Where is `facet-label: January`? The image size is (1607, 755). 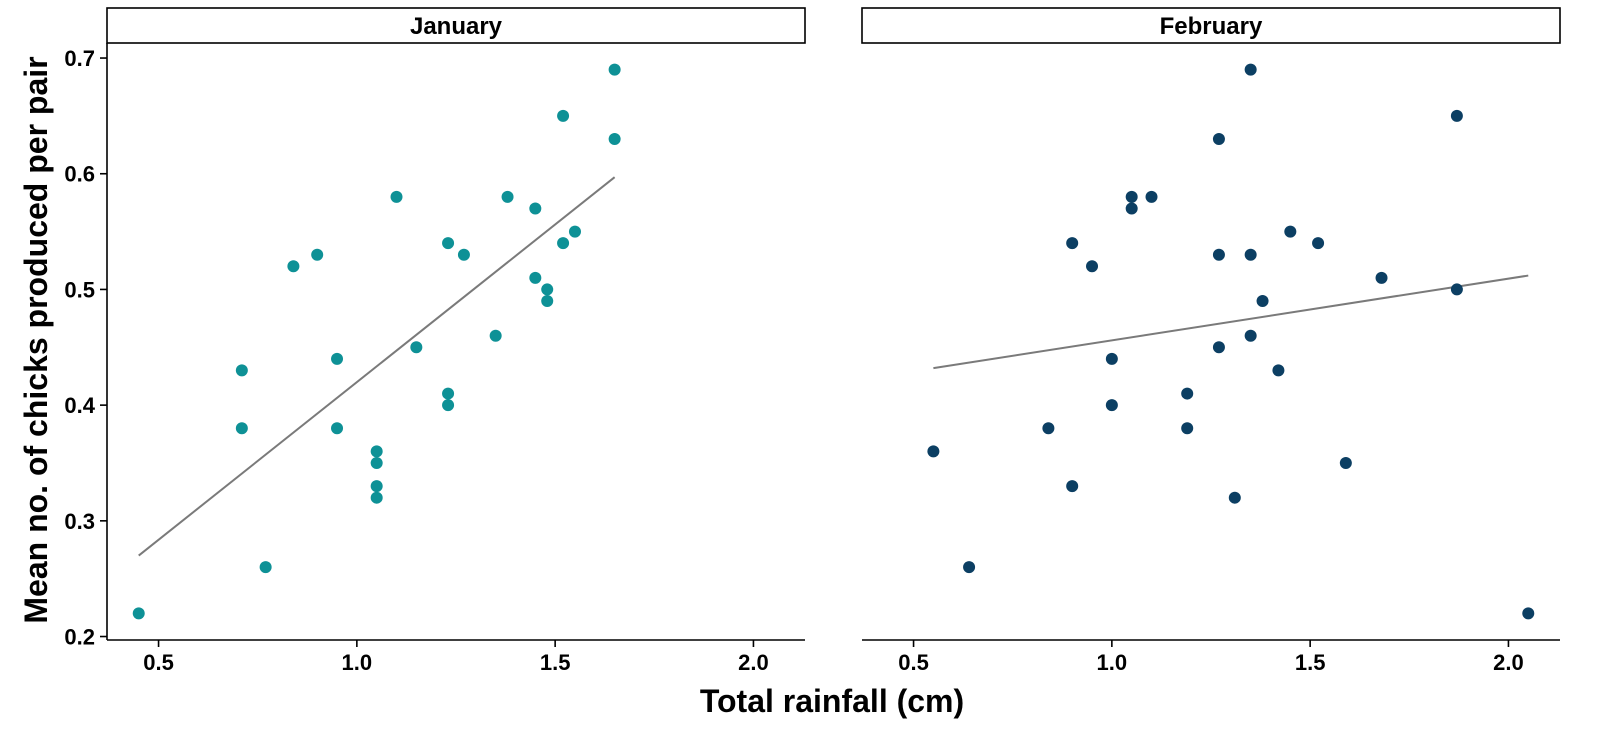 facet-label: January is located at coordinates (456, 26).